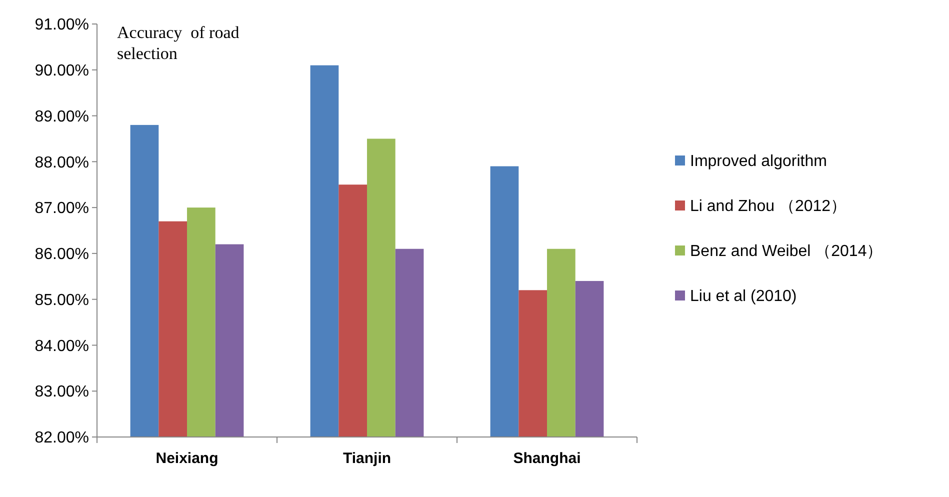  Describe the element at coordinates (61, 346) in the screenshot. I see `y-tick-label: 84.00%` at that location.